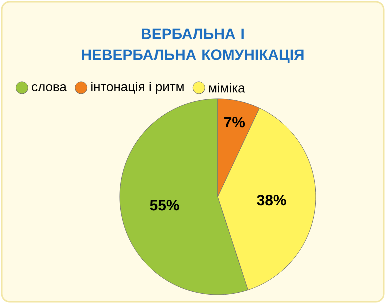 This screenshot has height=304, width=386. I want to click on data-label: 55%, so click(165, 205).